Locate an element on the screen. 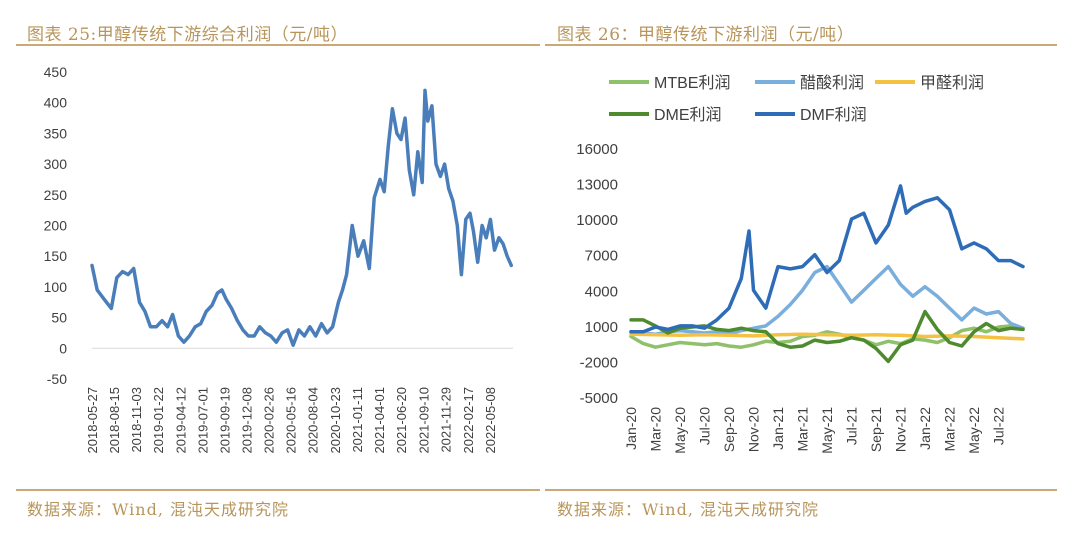  x-tick-label: 2019-09-19 is located at coordinates (224, 420).